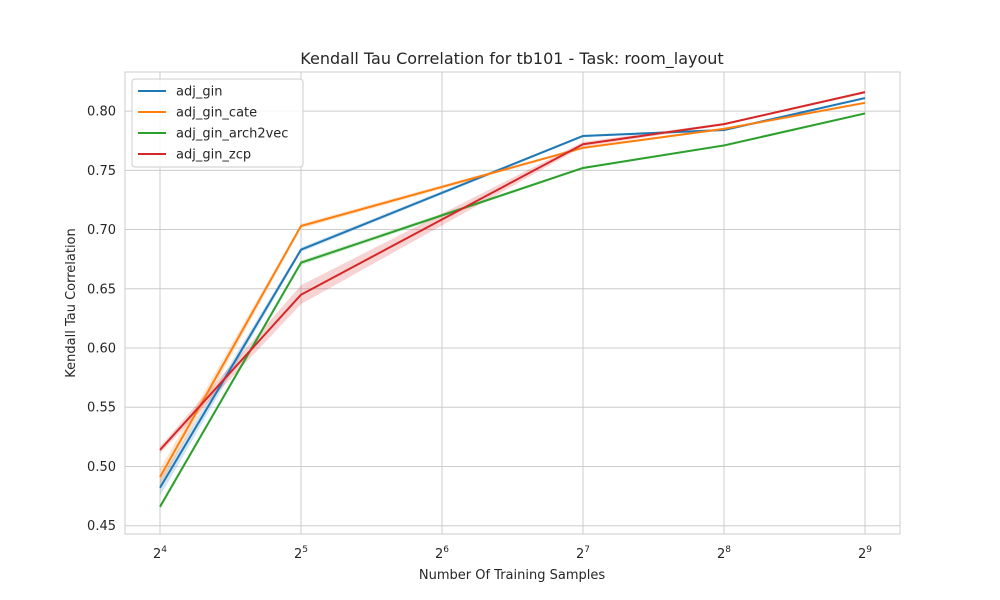 This screenshot has width=1000, height=600. I want to click on x-tick-label: 24, so click(160, 553).